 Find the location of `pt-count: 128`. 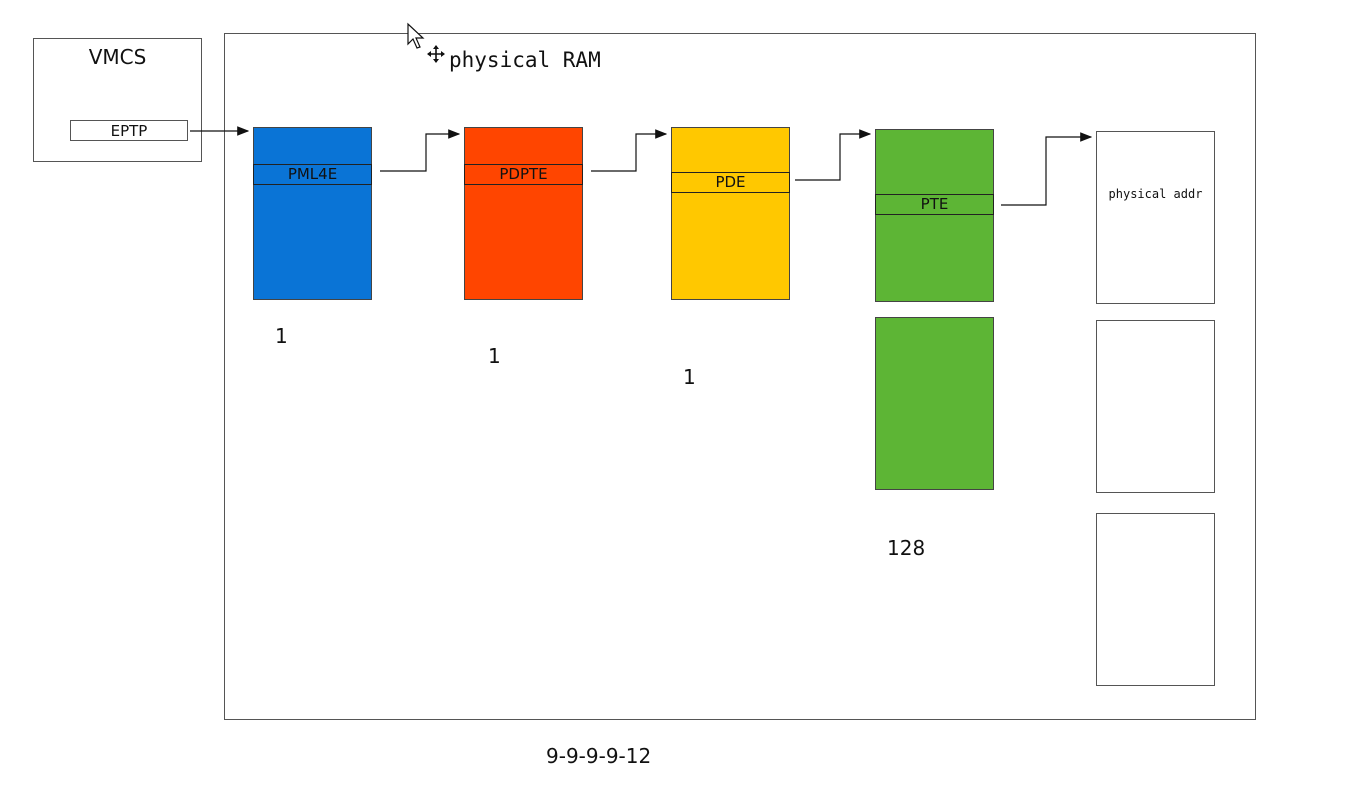

pt-count: 128 is located at coordinates (906, 548).